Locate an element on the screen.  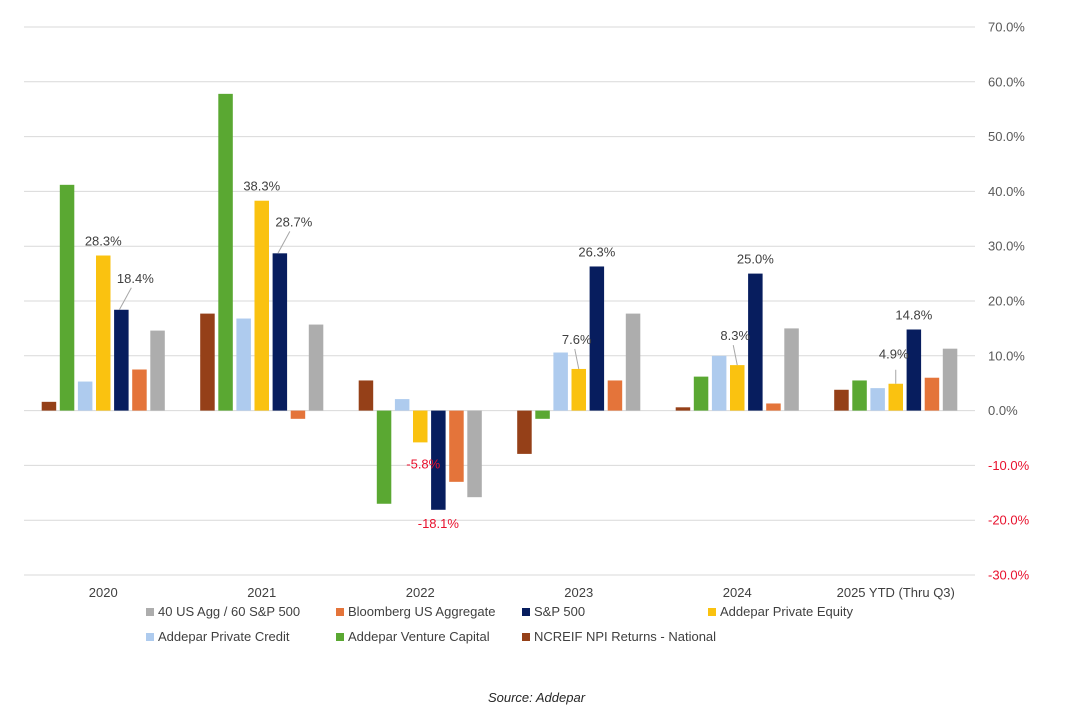
x-category-label: 2024 is located at coordinates (737, 592).